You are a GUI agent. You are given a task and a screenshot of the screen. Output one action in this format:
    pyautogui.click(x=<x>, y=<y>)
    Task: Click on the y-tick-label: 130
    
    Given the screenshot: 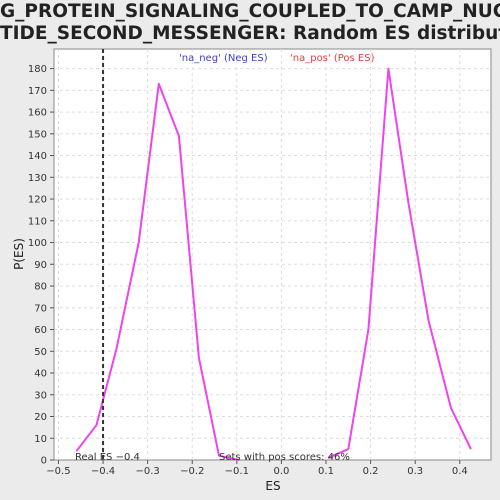 What is the action you would take?
    pyautogui.click(x=37, y=178)
    